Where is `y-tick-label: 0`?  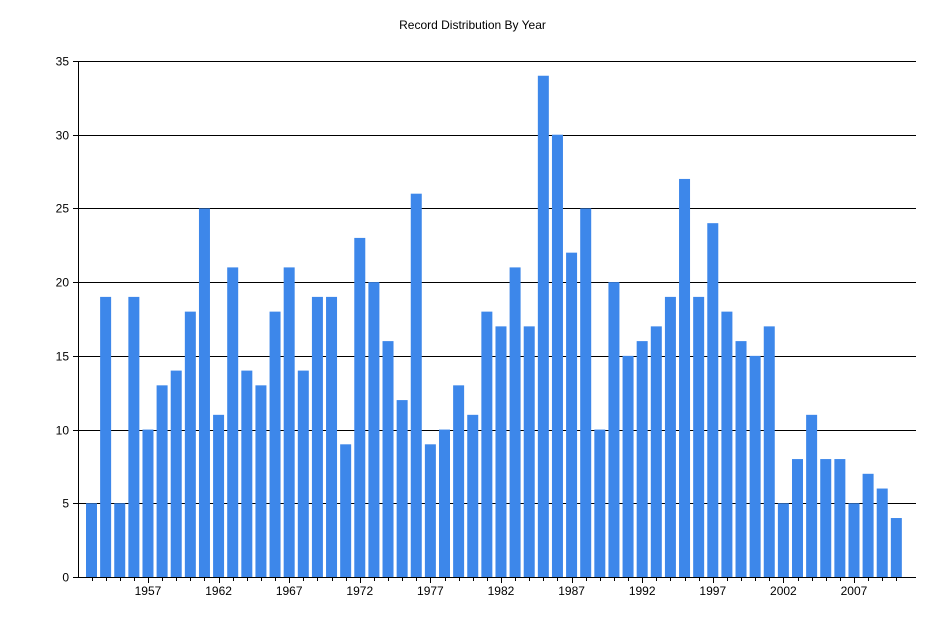 y-tick-label: 0 is located at coordinates (65, 578).